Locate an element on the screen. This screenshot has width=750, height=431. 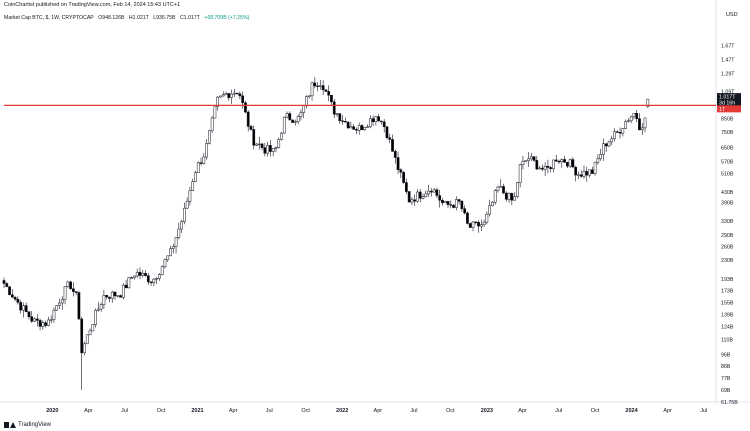
y-tick-label: 510B is located at coordinates (727, 175).